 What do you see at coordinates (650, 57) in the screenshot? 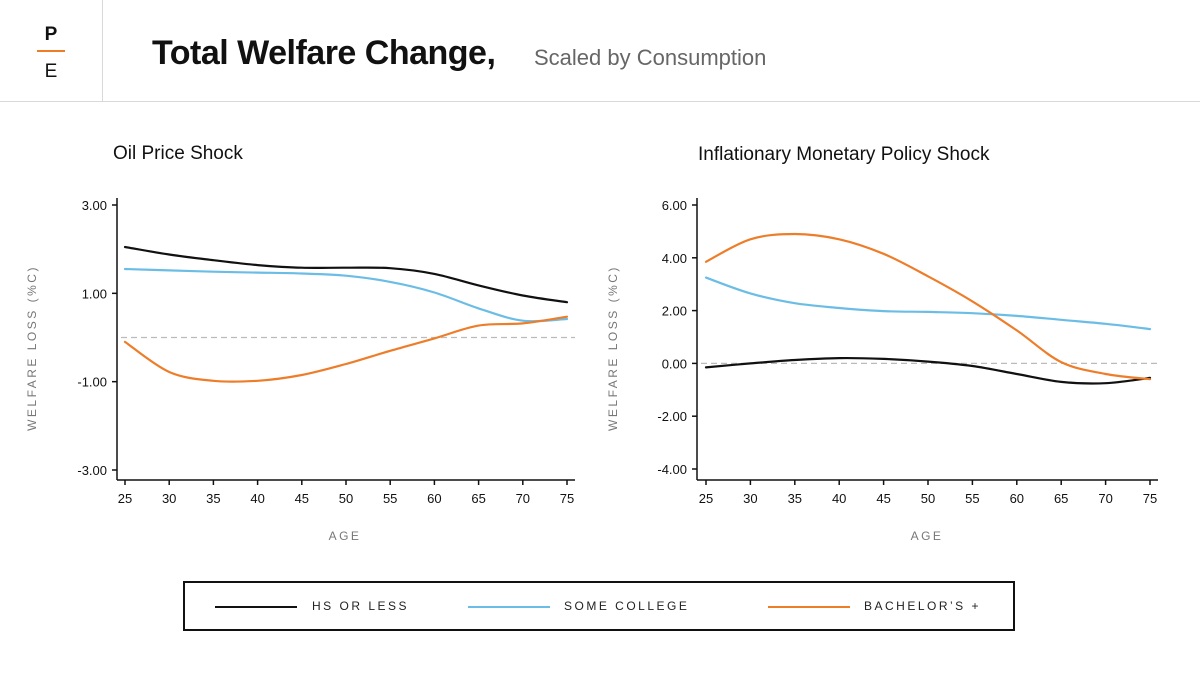
I see `page-subtitle: Scaled by Consumption` at bounding box center [650, 57].